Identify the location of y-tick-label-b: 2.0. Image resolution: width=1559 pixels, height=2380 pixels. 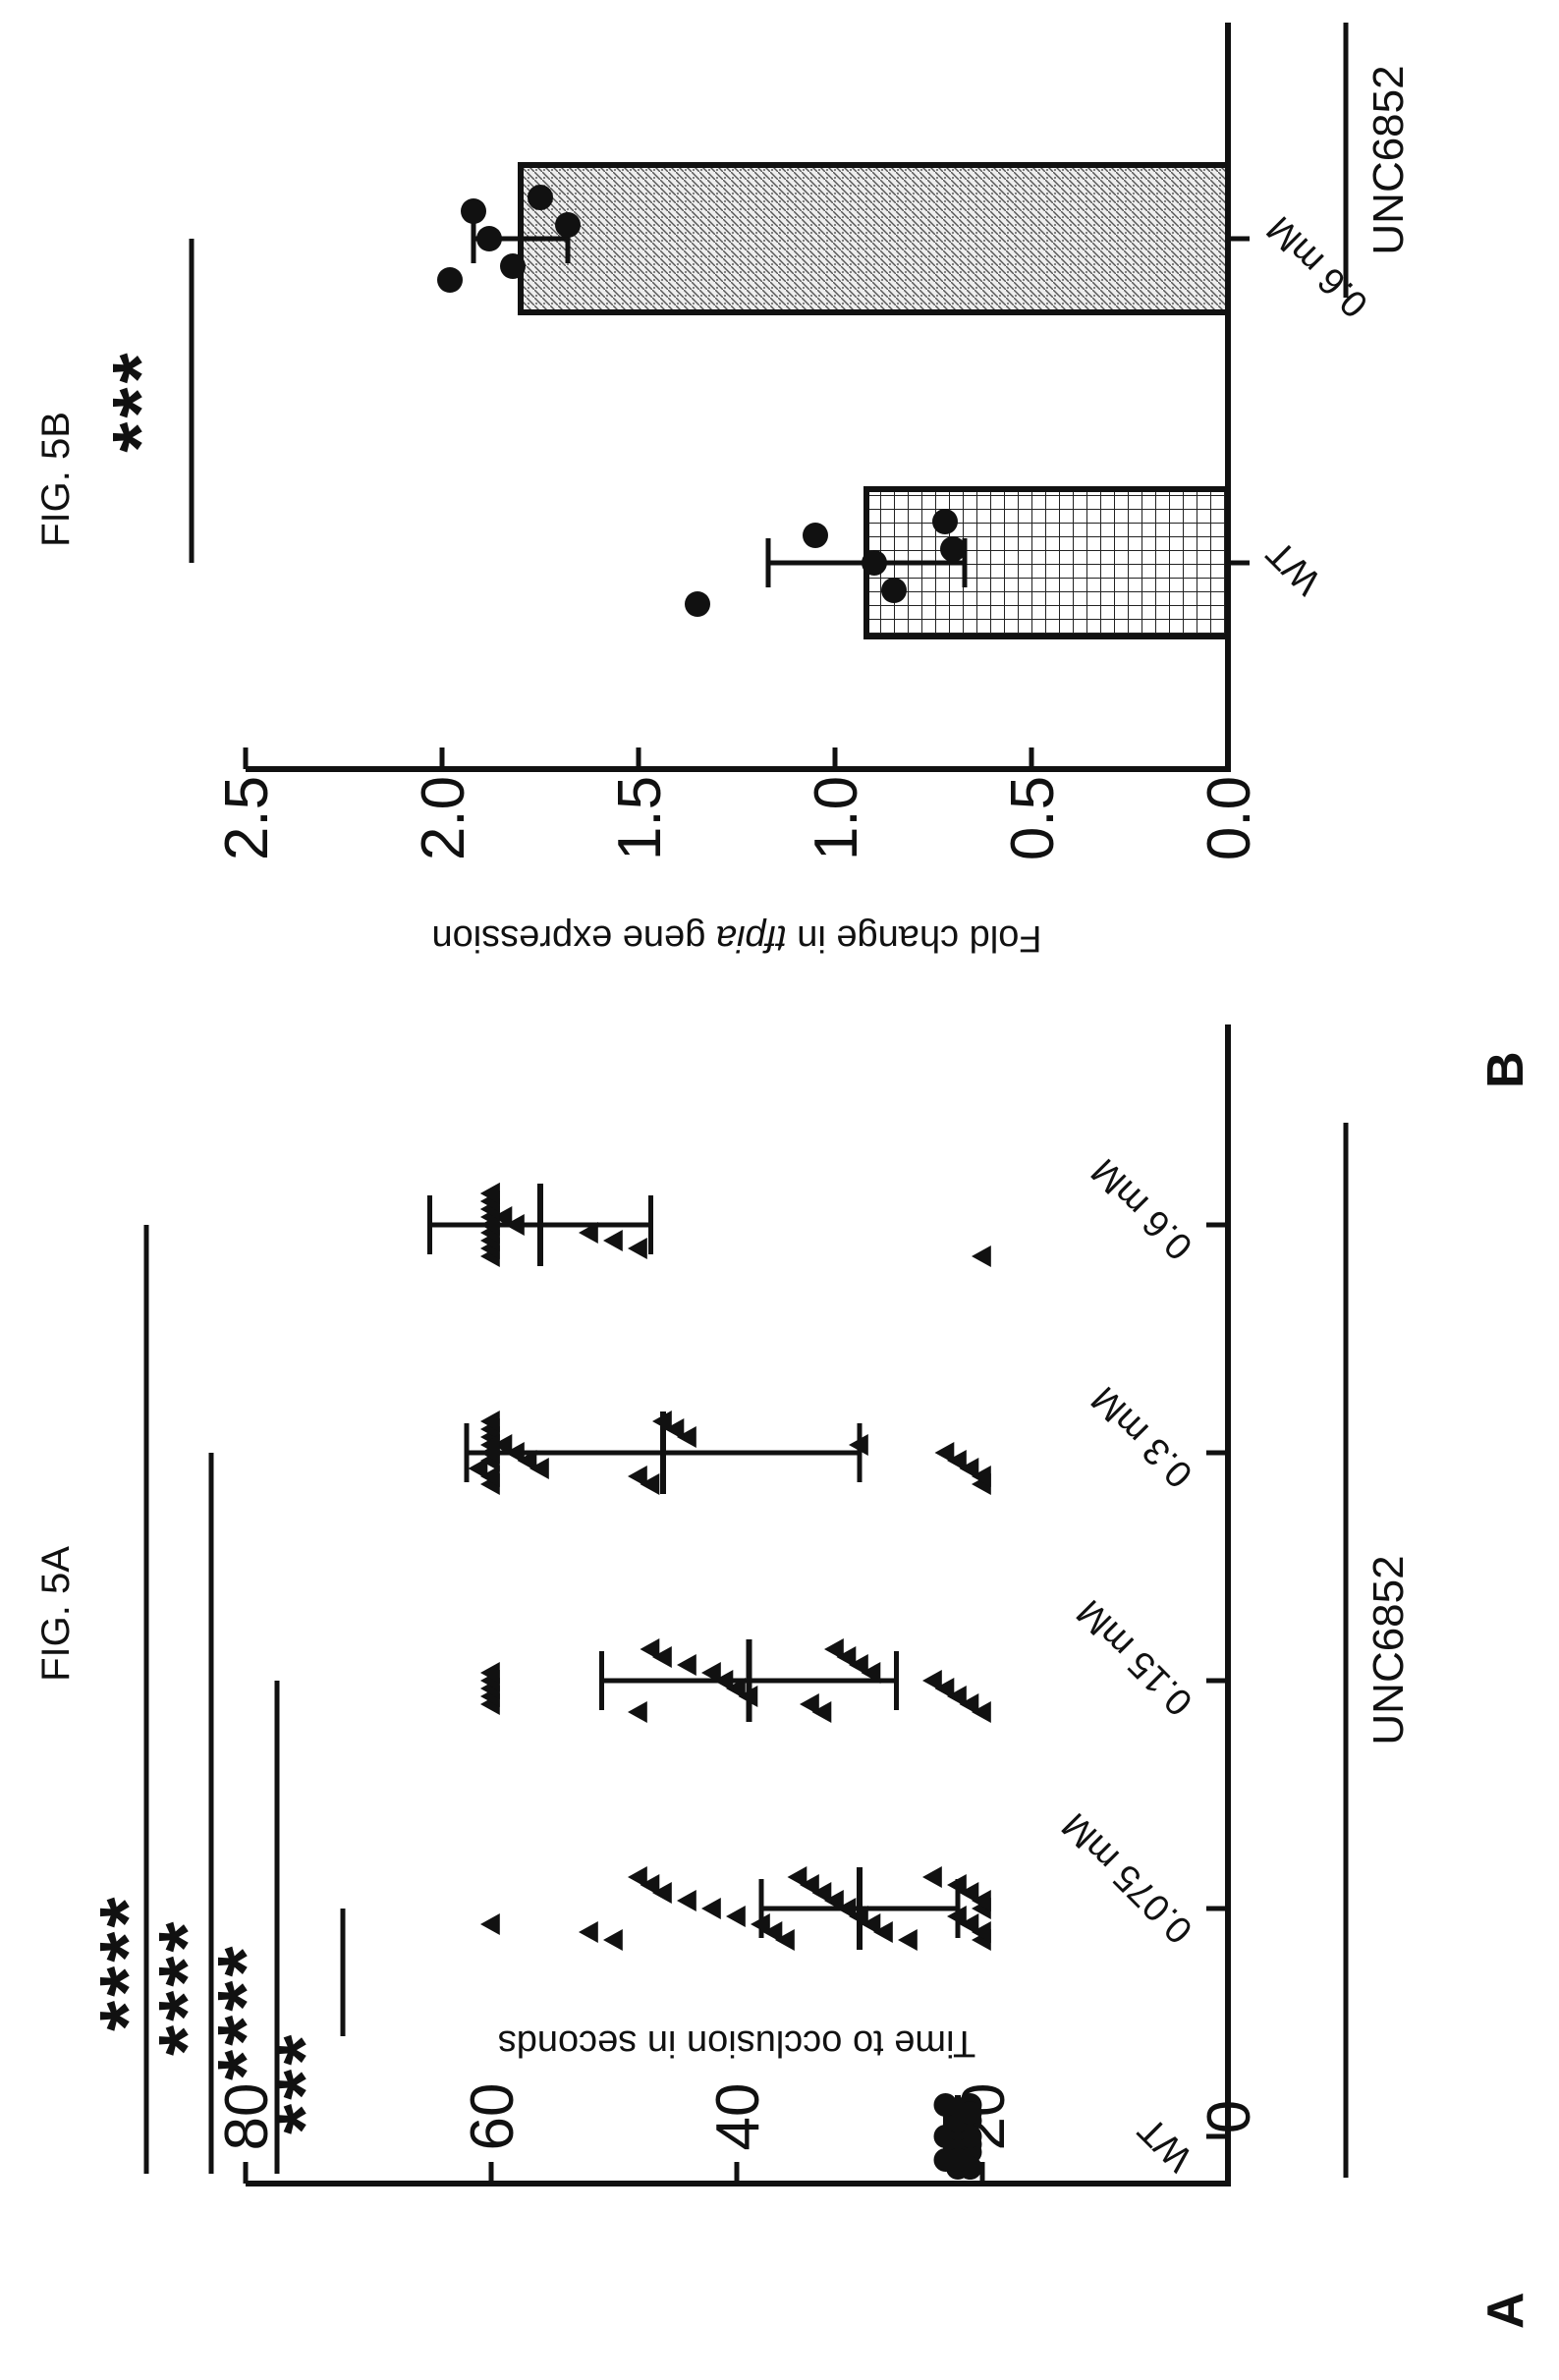
(443, 818).